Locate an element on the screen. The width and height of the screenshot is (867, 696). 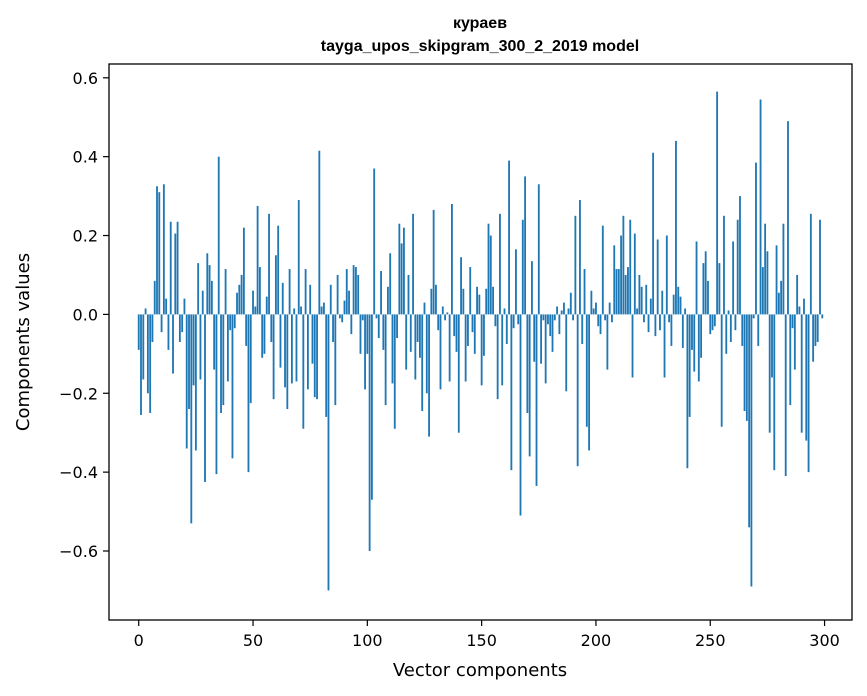
x-axis-label: Vector components is located at coordinates (480, 670).